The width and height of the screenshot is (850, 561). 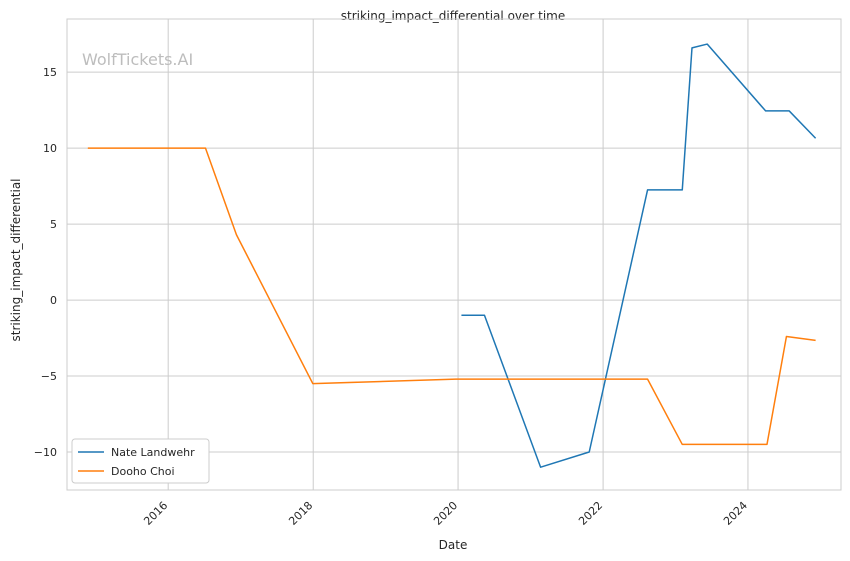 I want to click on legend: Nate Landwehr Dooho Choi, so click(x=140, y=461).